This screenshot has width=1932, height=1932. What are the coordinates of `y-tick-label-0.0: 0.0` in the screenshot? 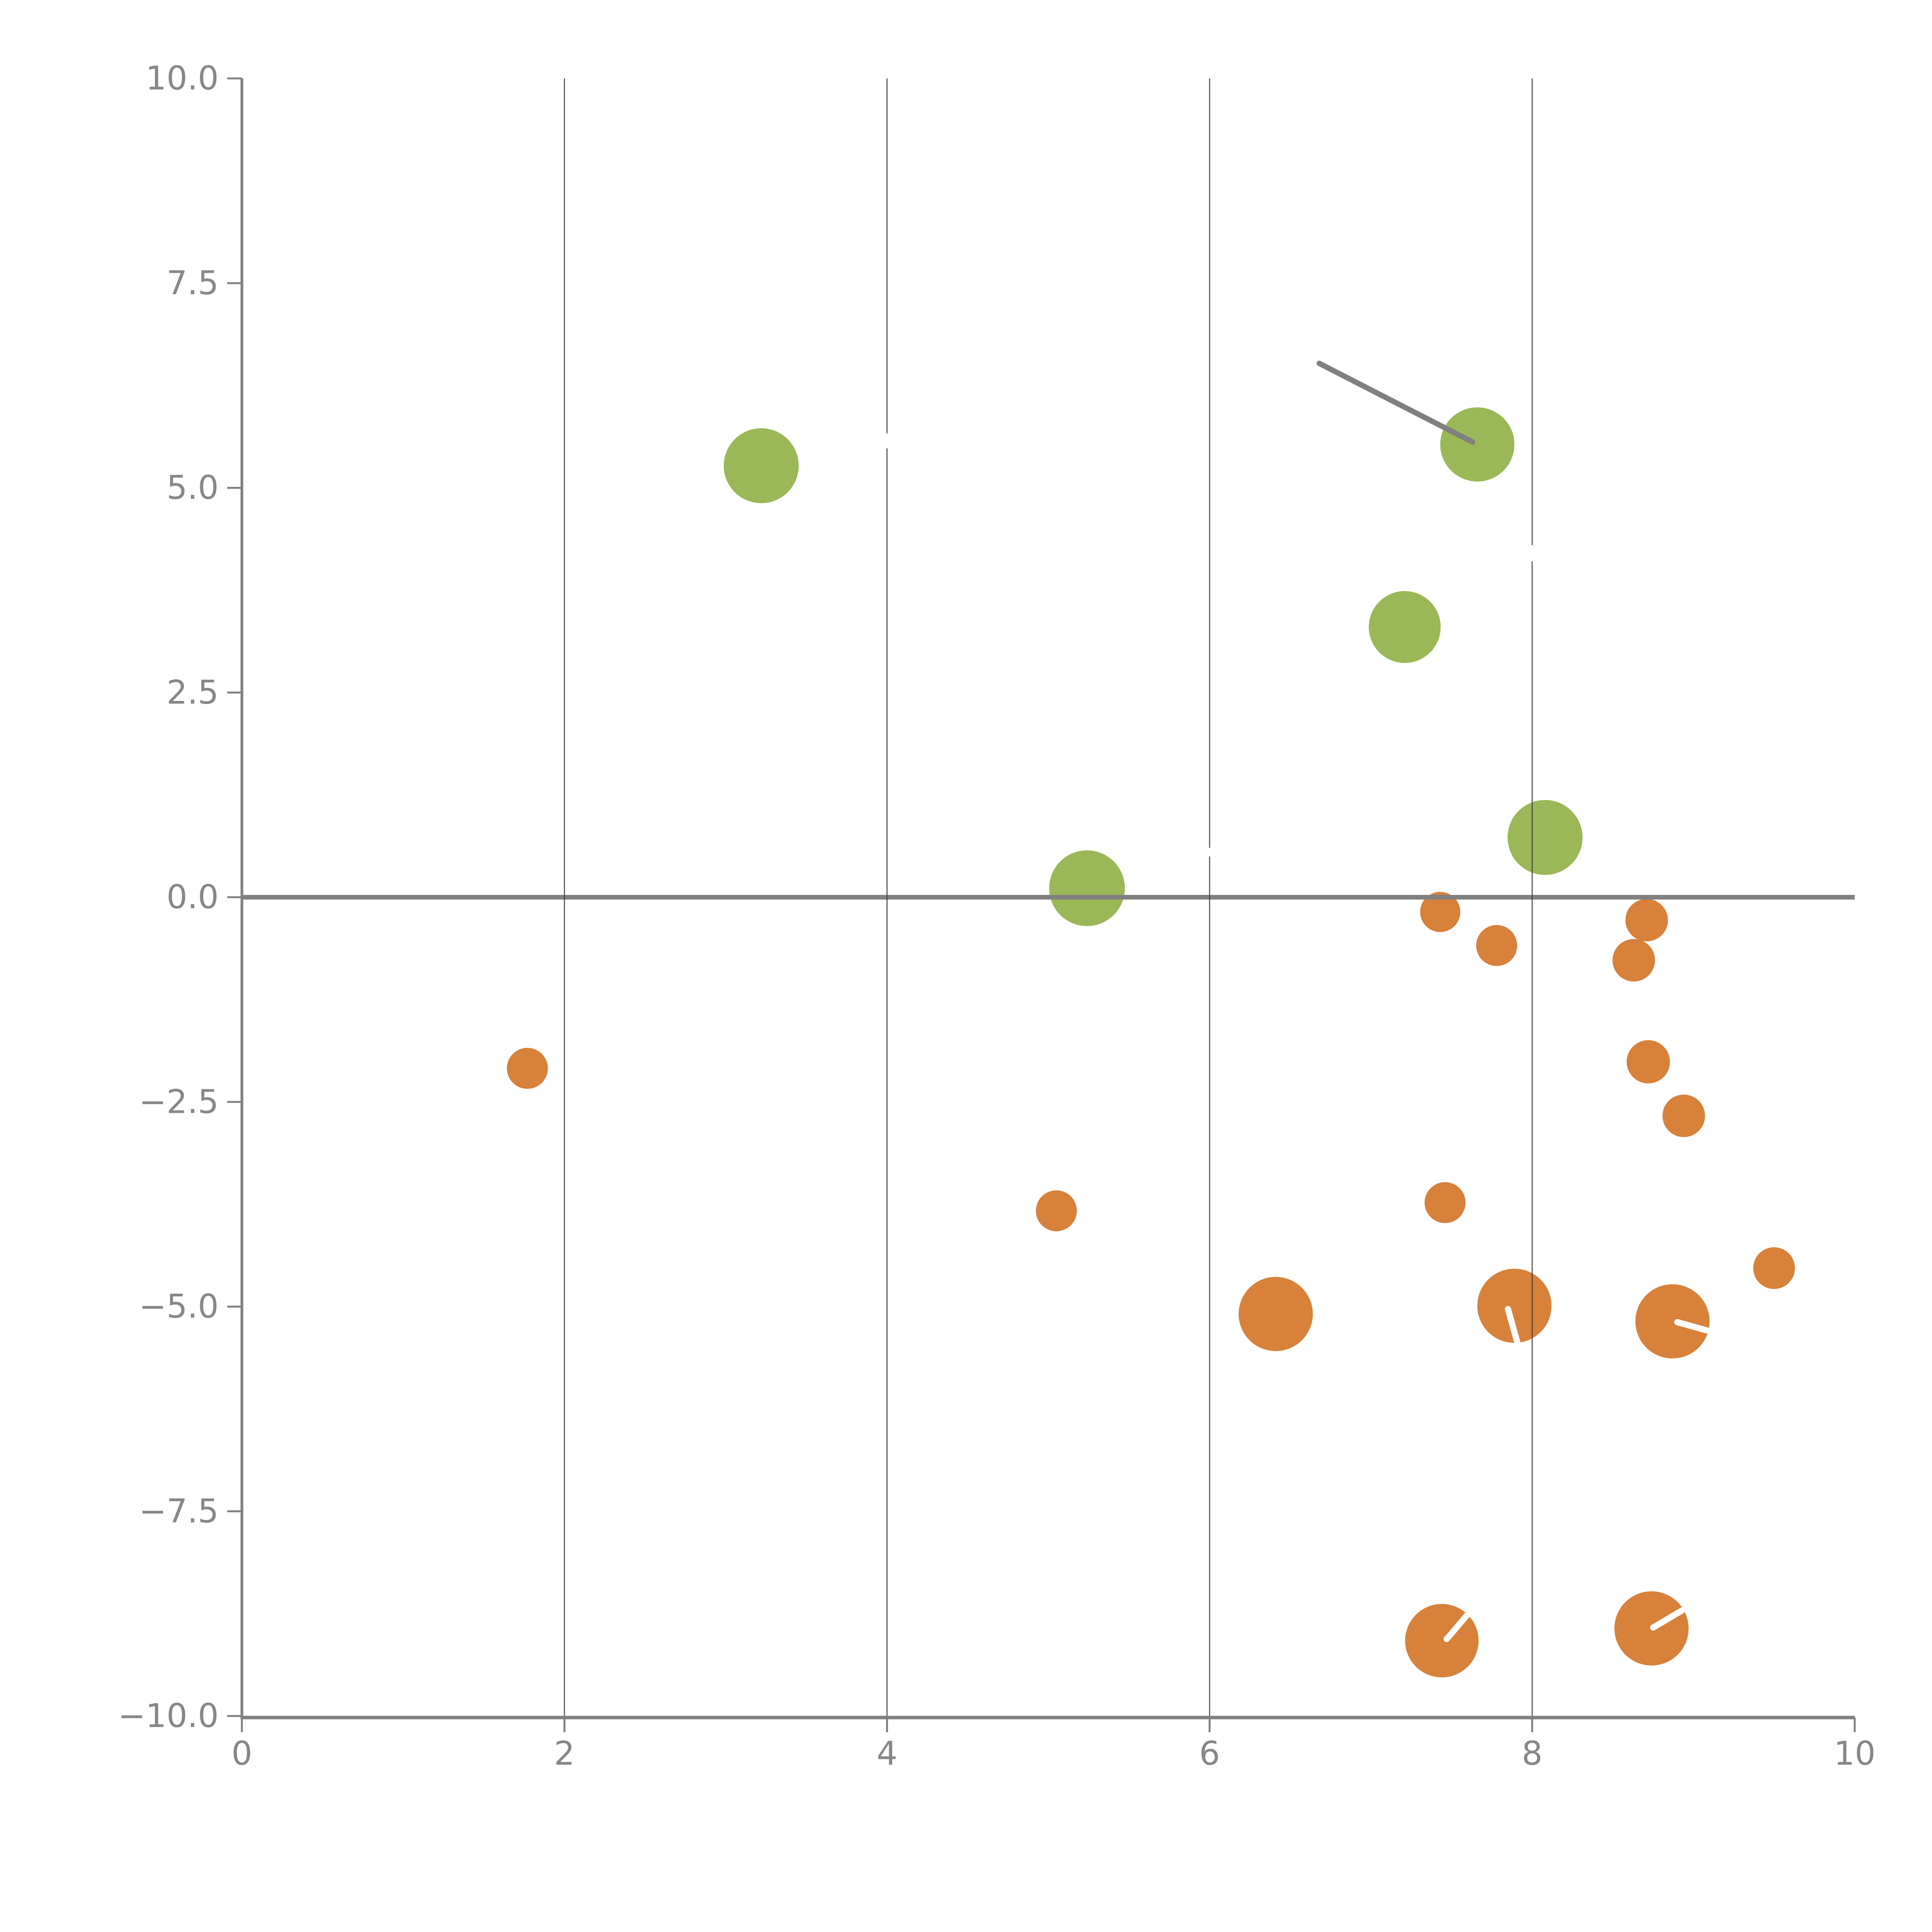 It's located at (193, 898).